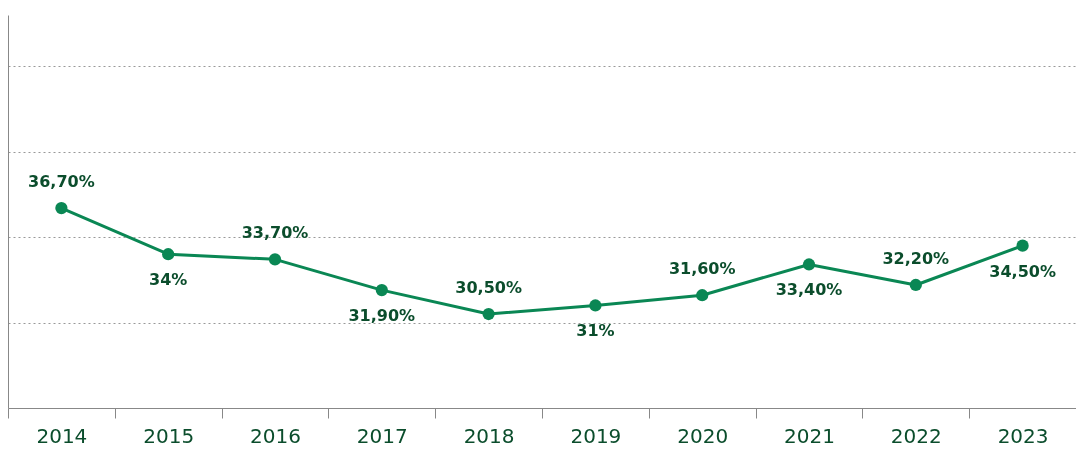 This screenshot has height=456, width=1076. What do you see at coordinates (916, 258) in the screenshot?
I see `data-label: 32,20%` at bounding box center [916, 258].